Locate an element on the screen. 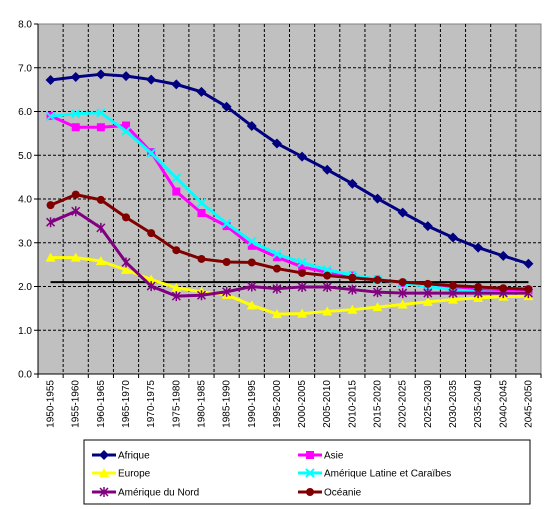  y-tick-label: 1.0 is located at coordinates (25, 331).